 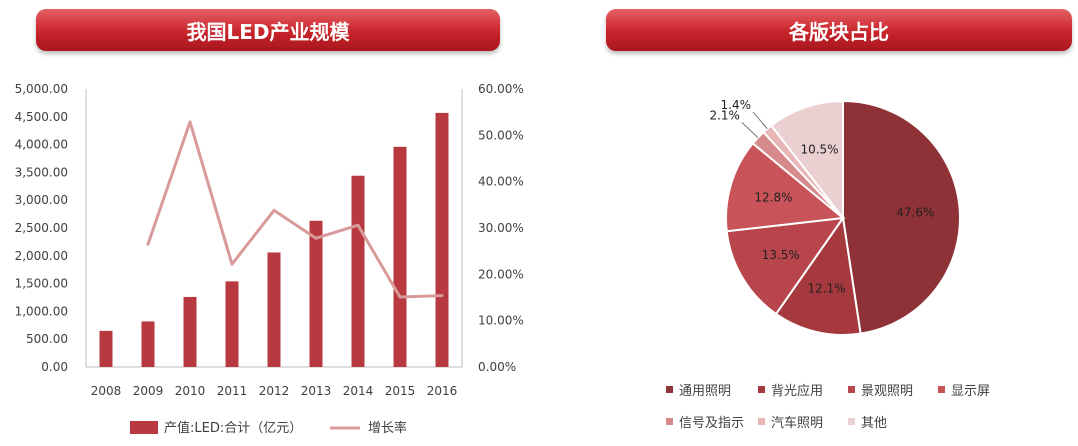 What do you see at coordinates (887, 391) in the screenshot?
I see `legend-label: 景观照明` at bounding box center [887, 391].